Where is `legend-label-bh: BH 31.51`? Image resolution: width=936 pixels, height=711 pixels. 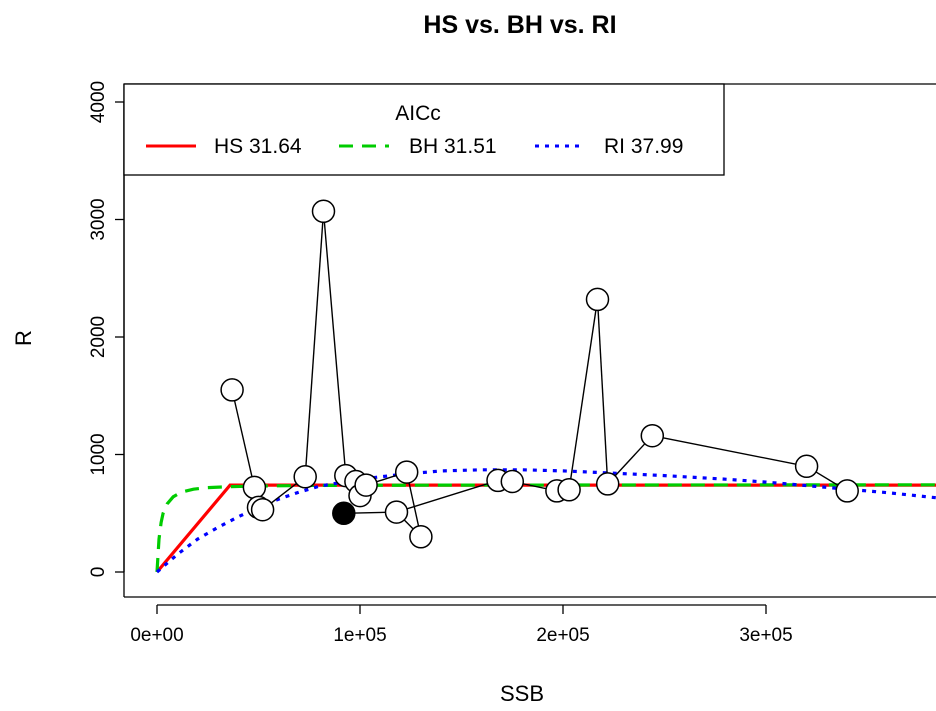 legend-label-bh: BH 31.51 is located at coordinates (453, 146).